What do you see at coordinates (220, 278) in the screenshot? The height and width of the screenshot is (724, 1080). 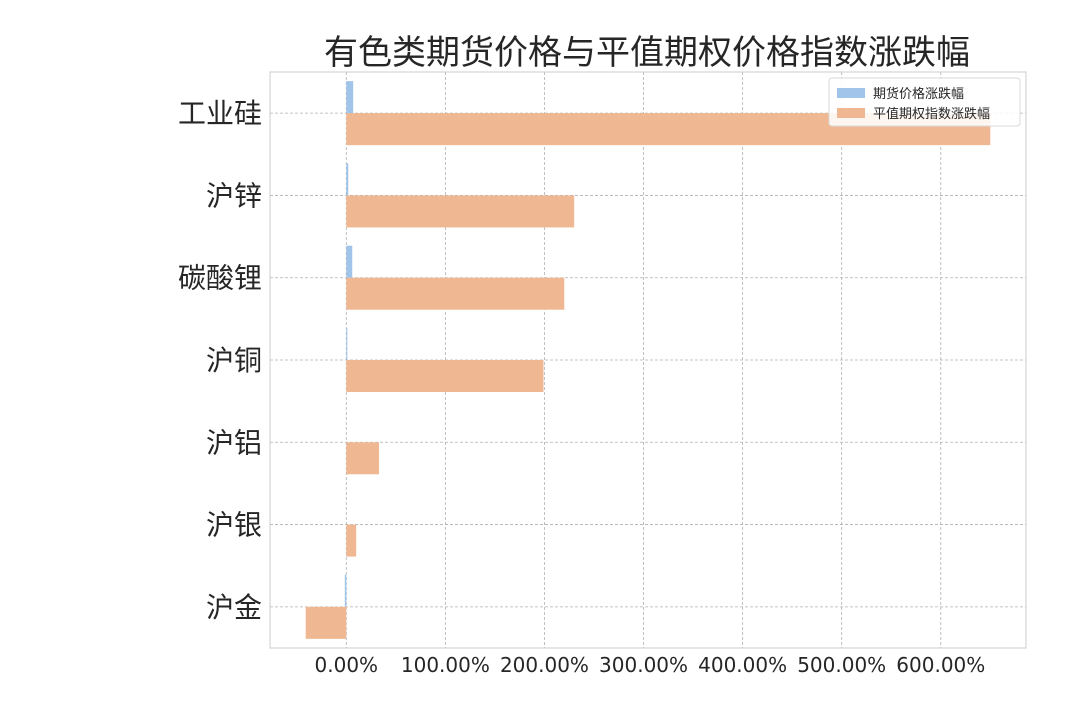 I see `category-label: 碳酸锂` at bounding box center [220, 278].